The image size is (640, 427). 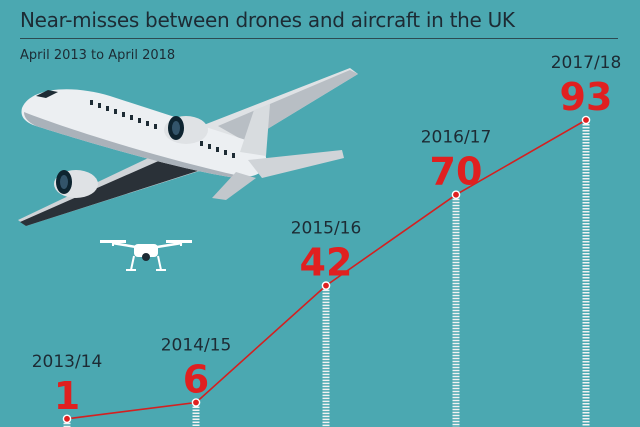 What do you see at coordinates (326, 229) in the screenshot?
I see `period-label: 2015/16` at bounding box center [326, 229].